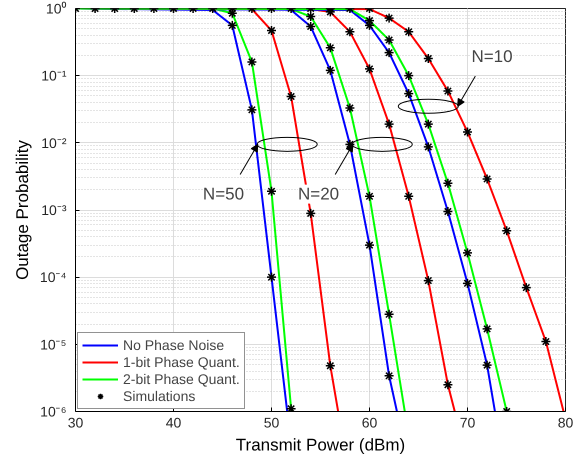  Describe the element at coordinates (181, 362) in the screenshot. I see `legend-label: 1-bit Phase Quant.` at that location.